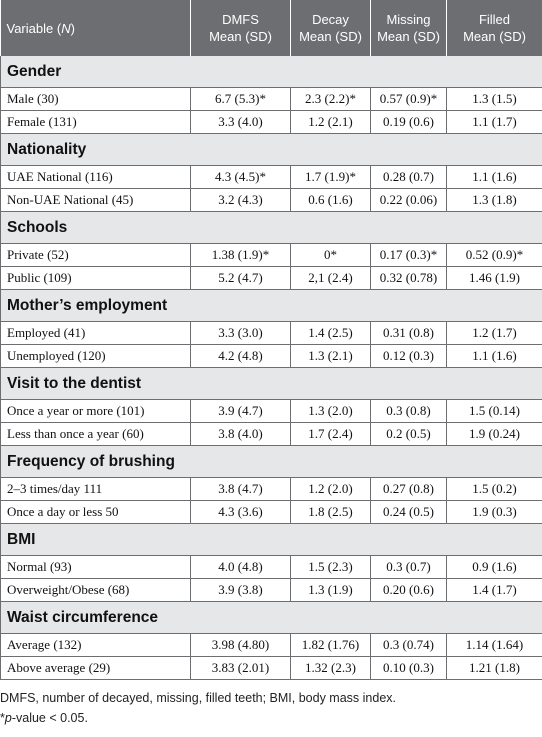 This screenshot has width=542, height=737. What do you see at coordinates (240, 512) in the screenshot?
I see `value-cell: 4.3 (3.6)` at bounding box center [240, 512].